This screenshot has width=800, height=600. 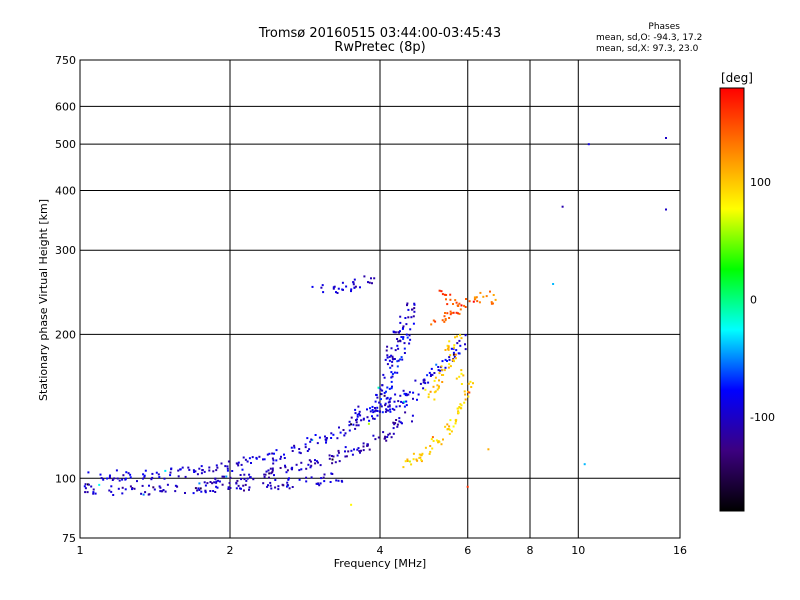 I want to click on chart-title: Tromsø 20160515 03:44:00-03:45:43, so click(x=380, y=33).